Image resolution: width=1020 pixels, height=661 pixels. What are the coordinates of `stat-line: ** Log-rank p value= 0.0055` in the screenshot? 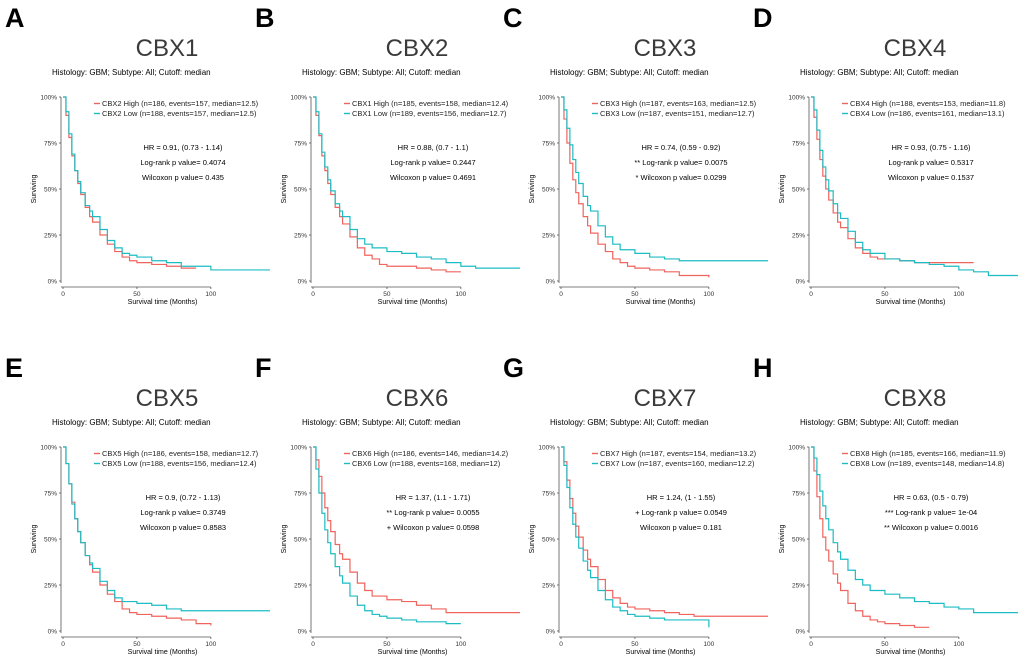 It's located at (432, 512).